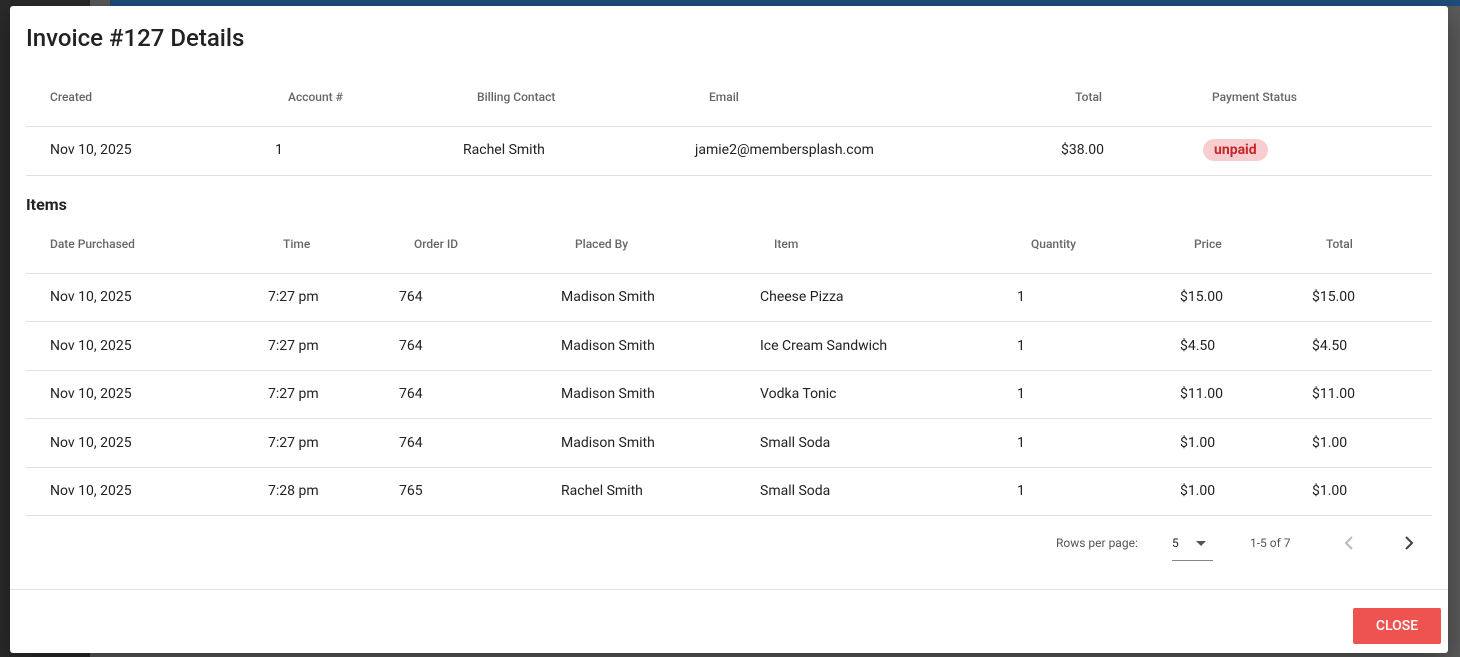 The height and width of the screenshot is (657, 1460). Describe the element at coordinates (729, 589) in the screenshot. I see `footer-divider` at that location.